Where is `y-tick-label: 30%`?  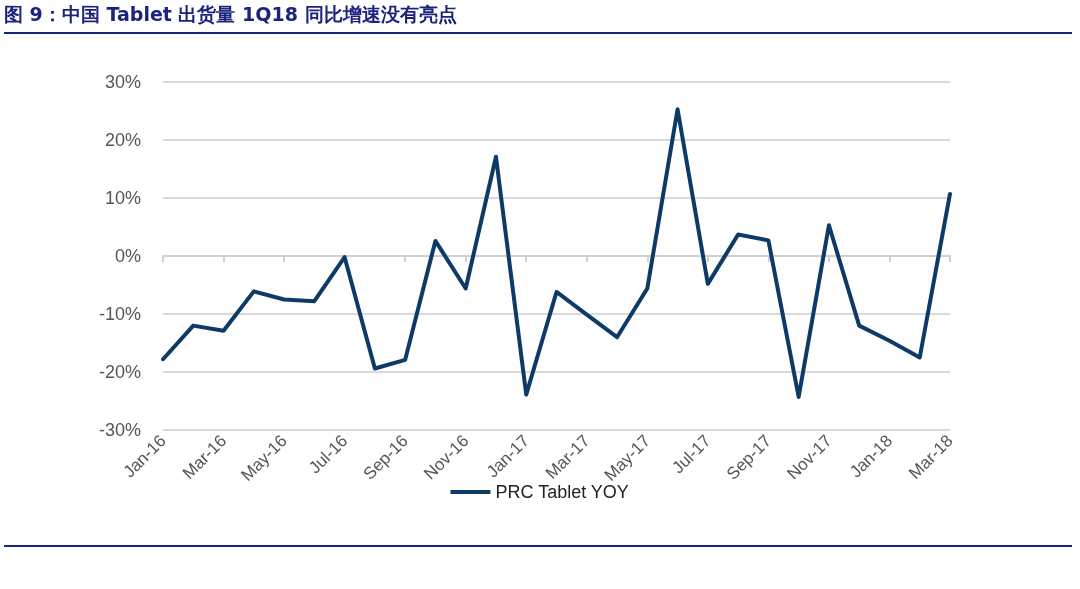
y-tick-label: 30% is located at coordinates (122, 82).